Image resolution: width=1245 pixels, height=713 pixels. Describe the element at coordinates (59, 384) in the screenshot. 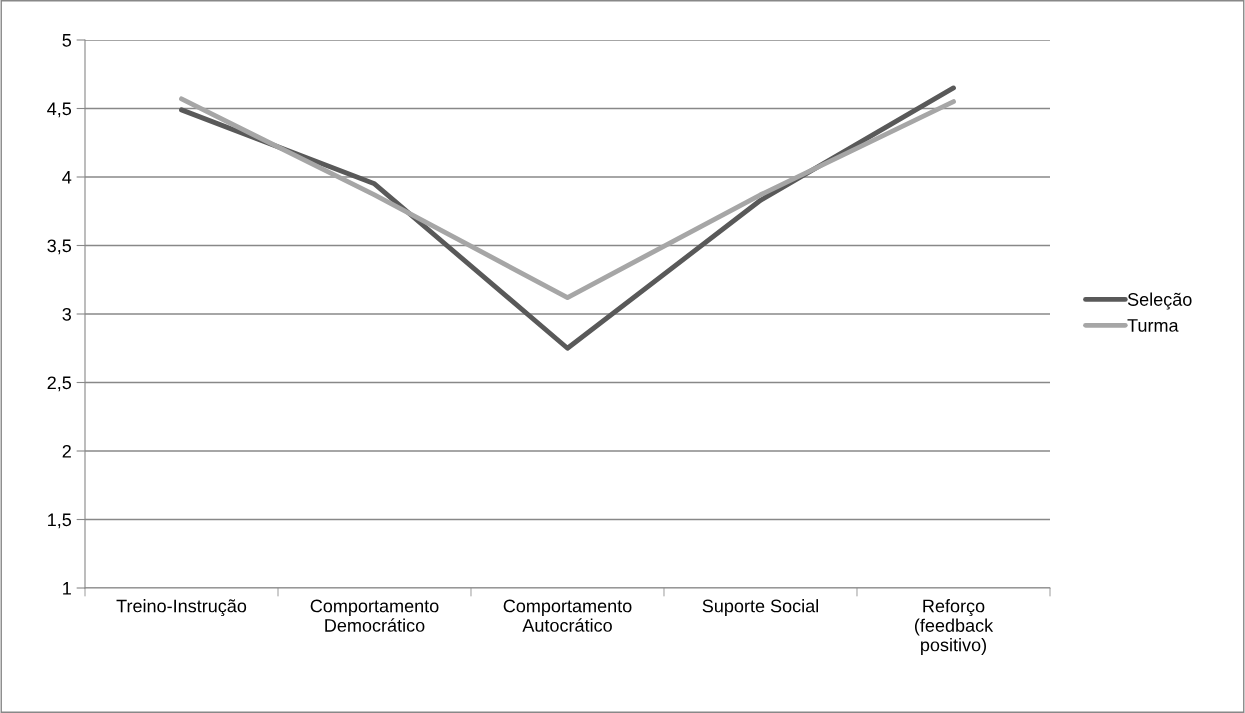

I see `y-tick-label: 2,5` at that location.